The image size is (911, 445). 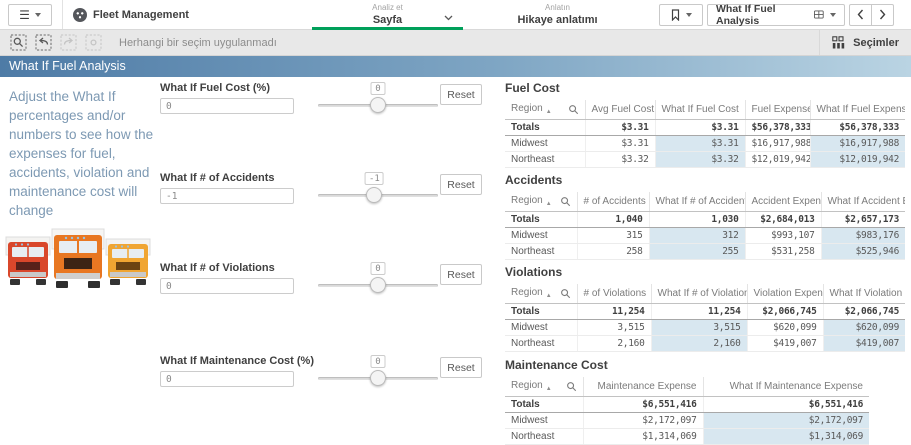 What do you see at coordinates (778, 110) in the screenshot?
I see `column-header: Fuel Expense` at bounding box center [778, 110].